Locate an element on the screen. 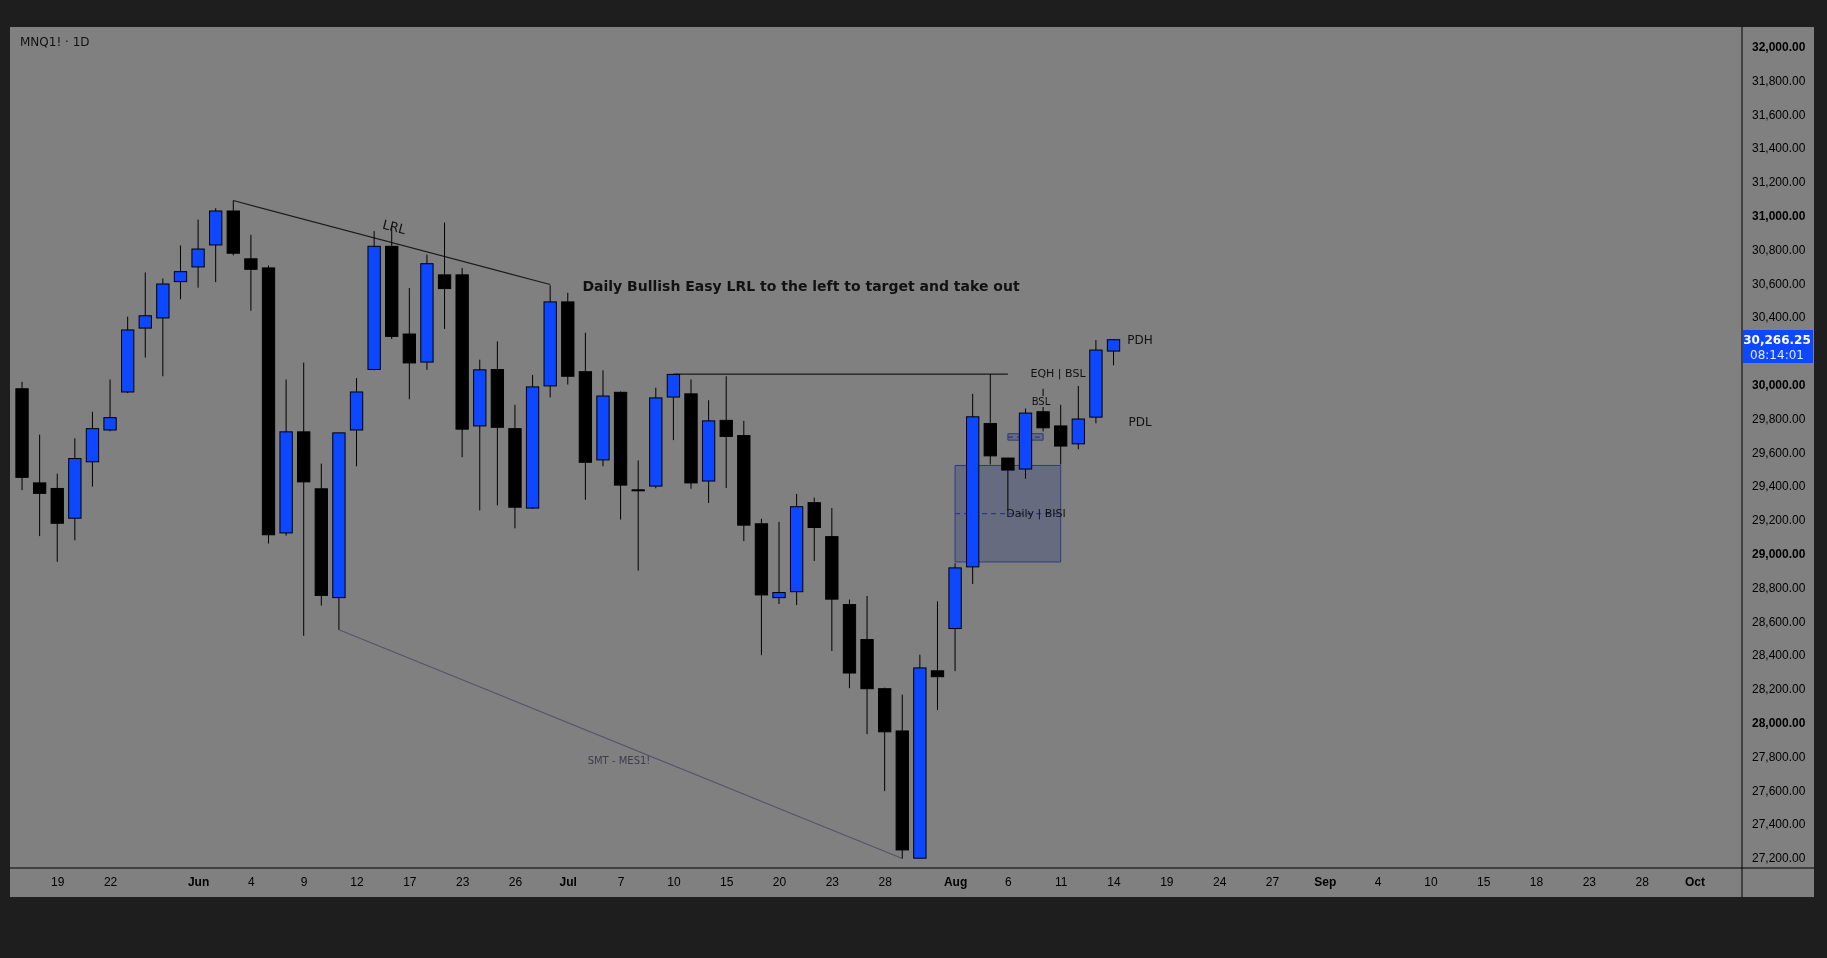  annotation: PDL is located at coordinates (1140, 421).